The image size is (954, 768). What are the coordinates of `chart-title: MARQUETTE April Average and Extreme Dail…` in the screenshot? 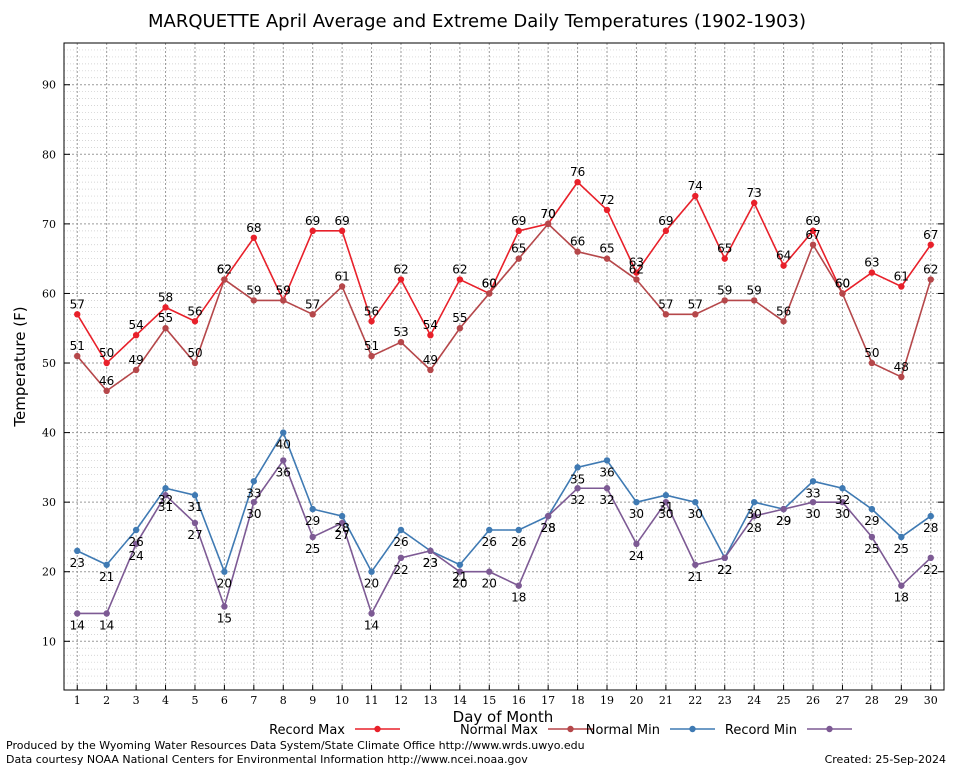 It's located at (477, 21).